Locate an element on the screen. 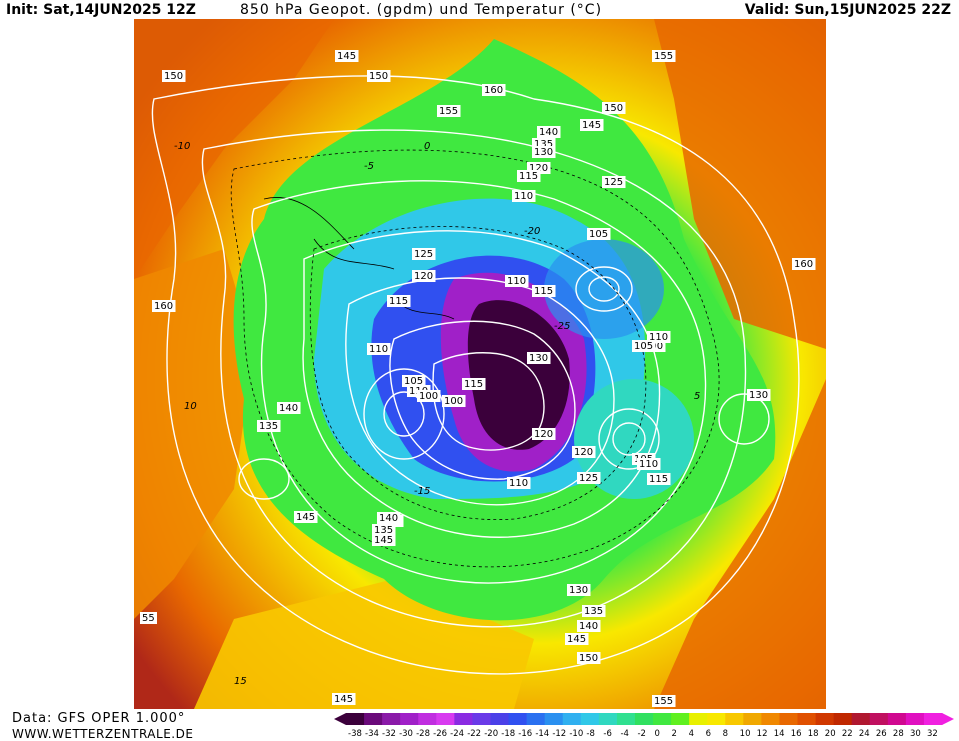 The height and width of the screenshot is (741, 959). colorbar-tick-label: 6 is located at coordinates (708, 734).